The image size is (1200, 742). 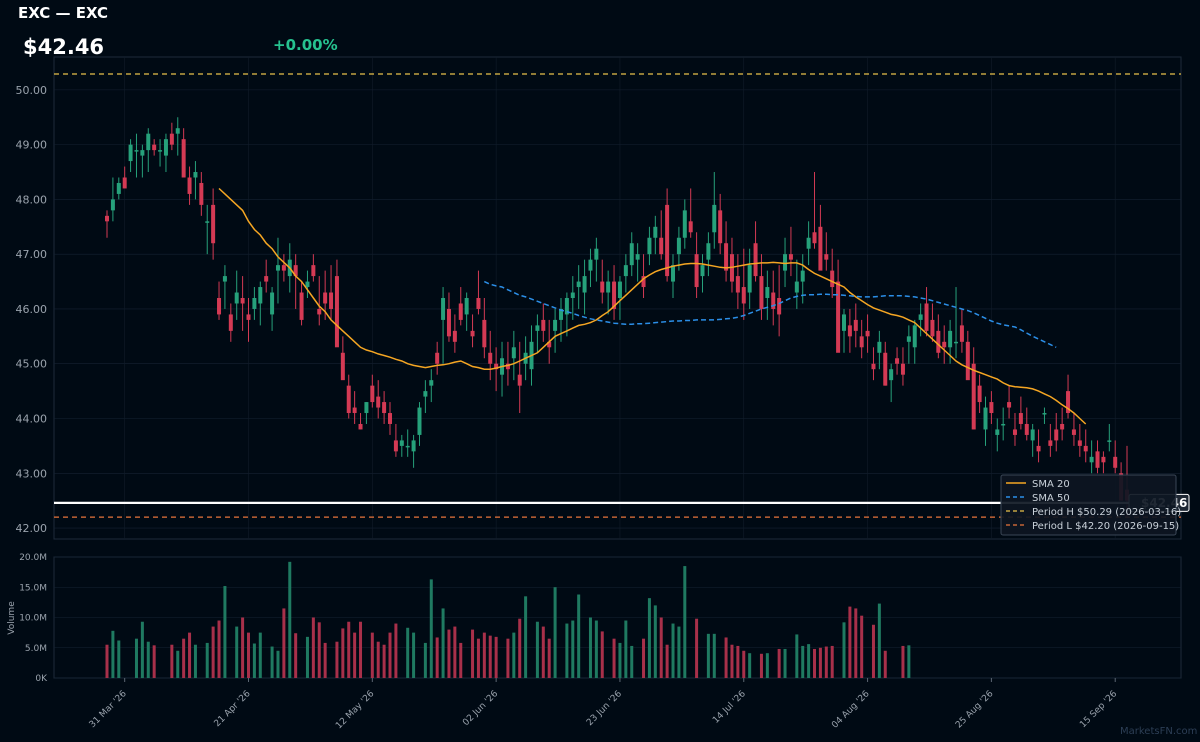 What do you see at coordinates (41, 679) in the screenshot?
I see `volume-tick-label: 0K` at bounding box center [41, 679].